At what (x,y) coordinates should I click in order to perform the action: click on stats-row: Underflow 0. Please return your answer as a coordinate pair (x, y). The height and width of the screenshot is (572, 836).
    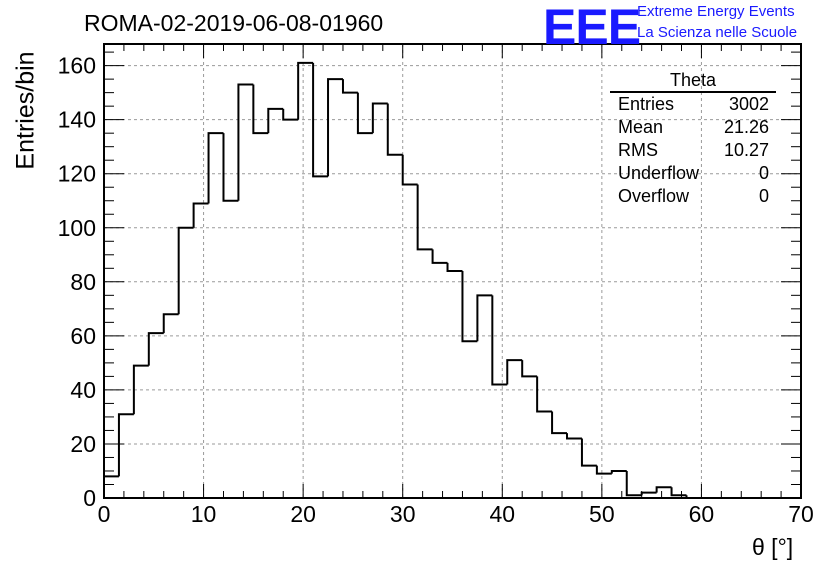
    Looking at the image, I should click on (693, 173).